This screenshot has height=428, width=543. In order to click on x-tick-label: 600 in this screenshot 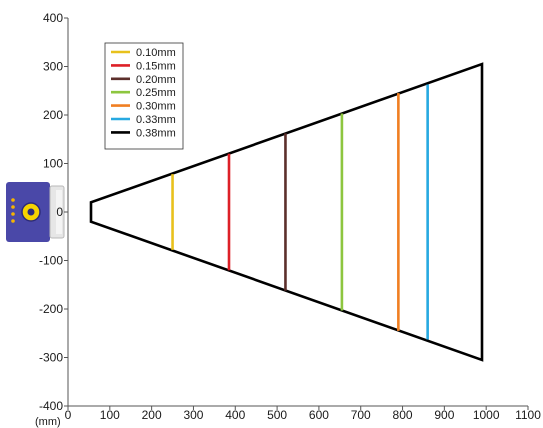, I will do `click(319, 415)`.